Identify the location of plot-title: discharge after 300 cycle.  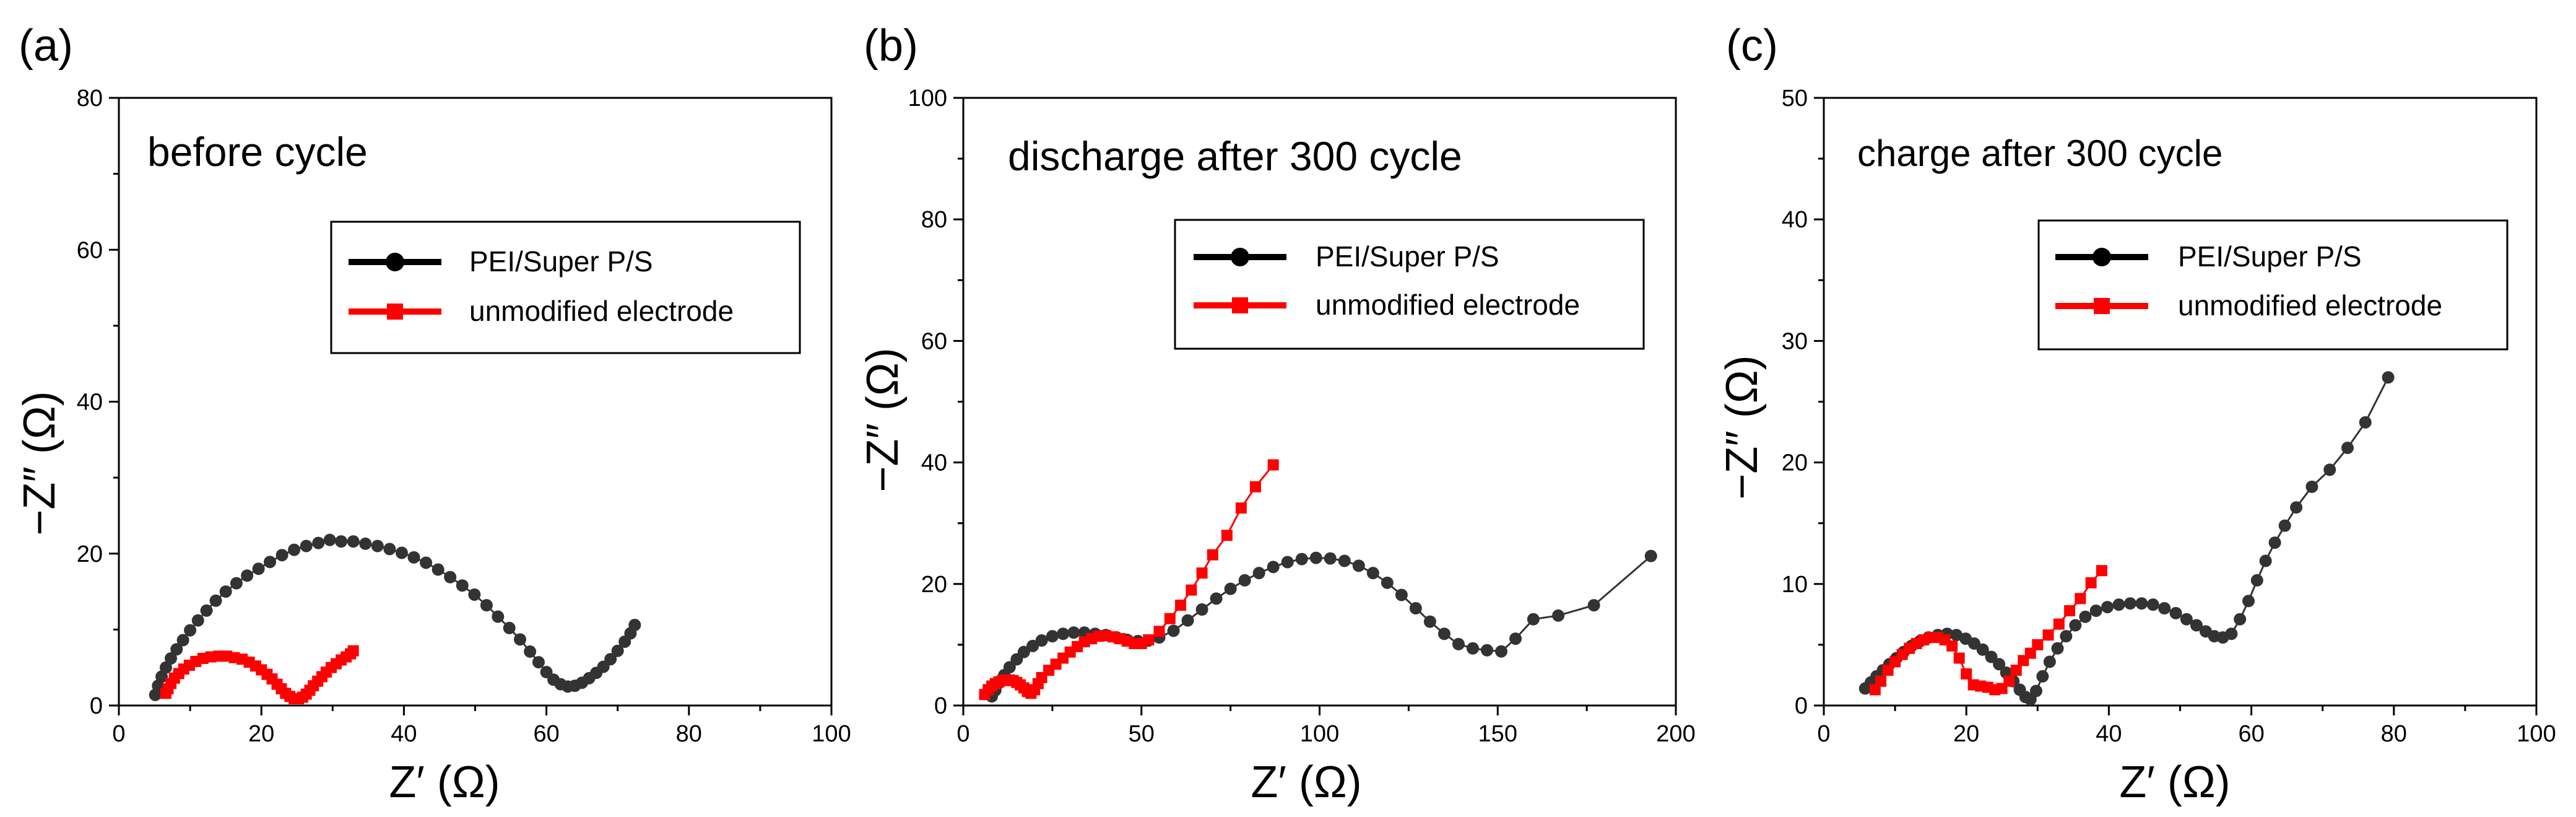
(1235, 156).